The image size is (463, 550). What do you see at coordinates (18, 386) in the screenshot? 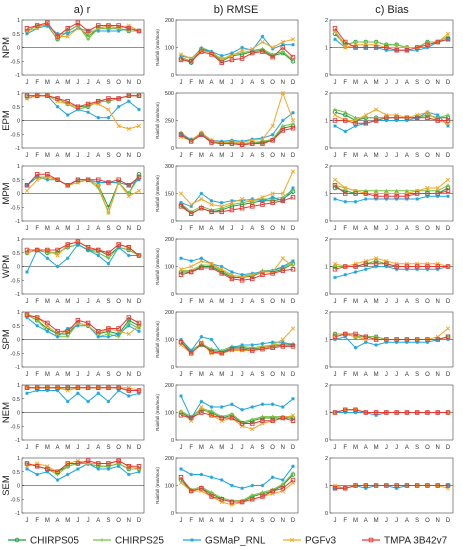
I see `y-tick-label: 1` at bounding box center [18, 386].